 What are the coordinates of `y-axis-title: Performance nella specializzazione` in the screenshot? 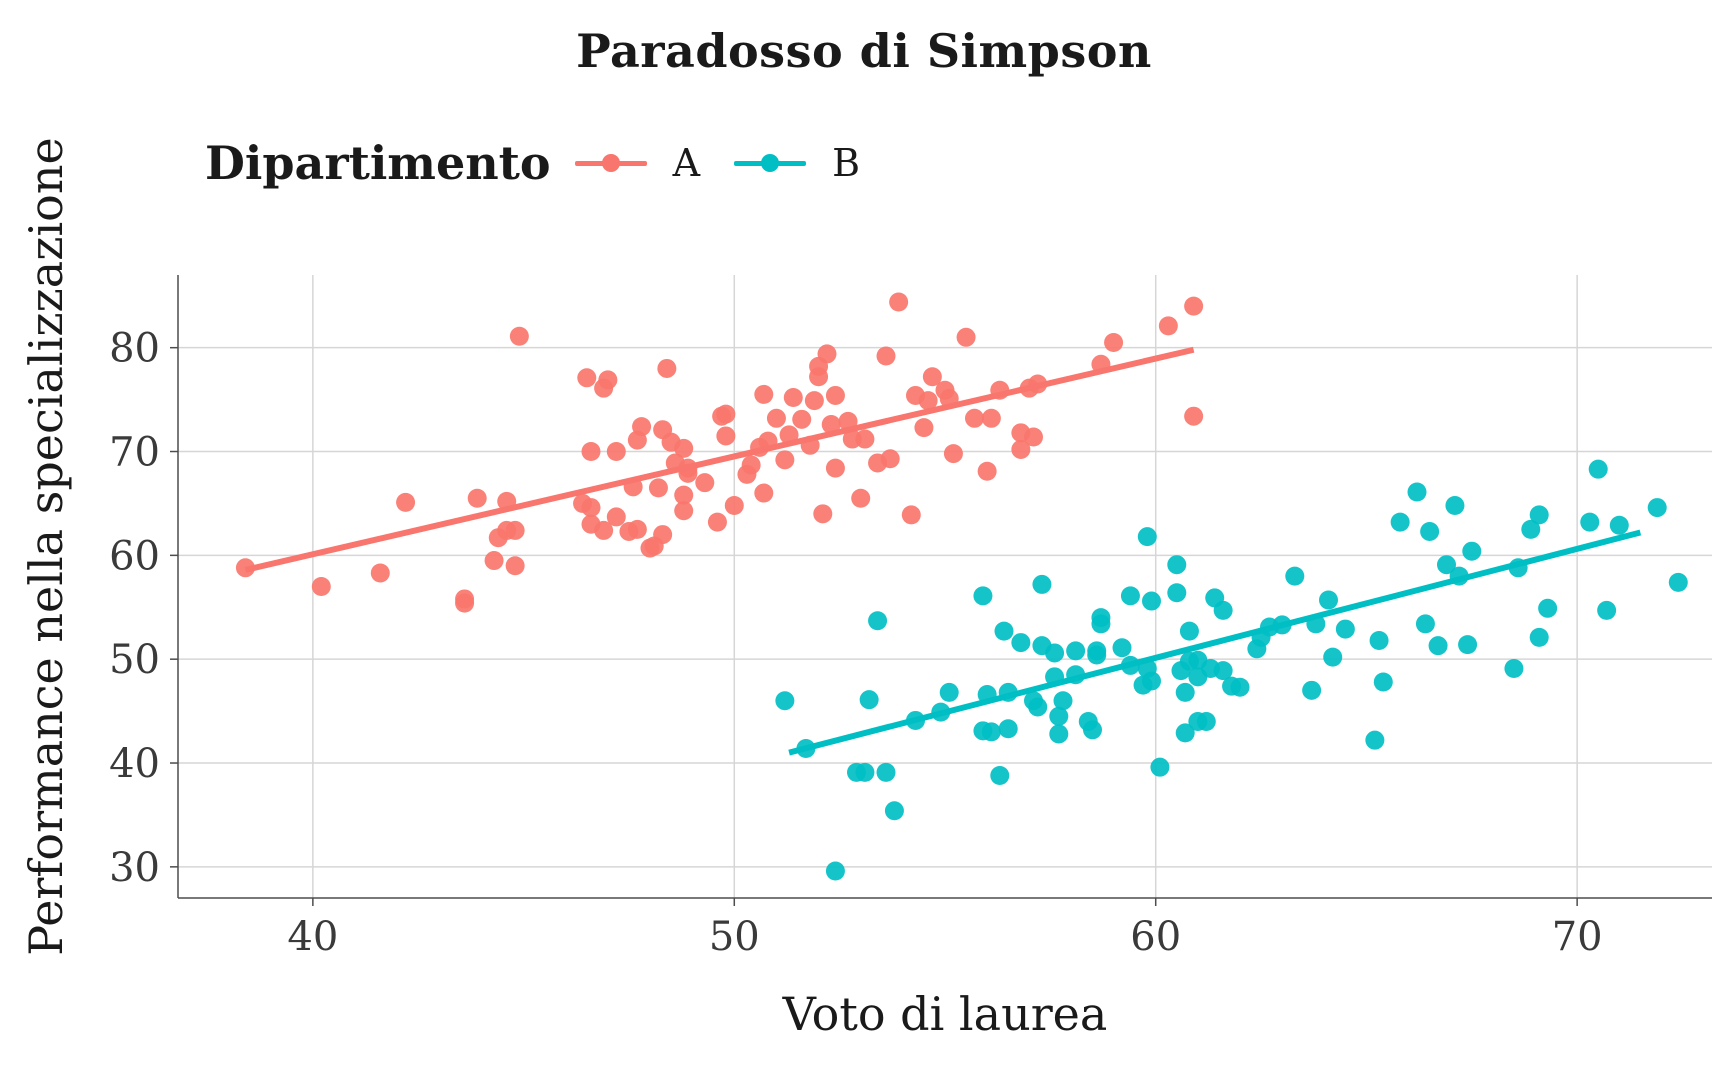 It's located at (46, 546).